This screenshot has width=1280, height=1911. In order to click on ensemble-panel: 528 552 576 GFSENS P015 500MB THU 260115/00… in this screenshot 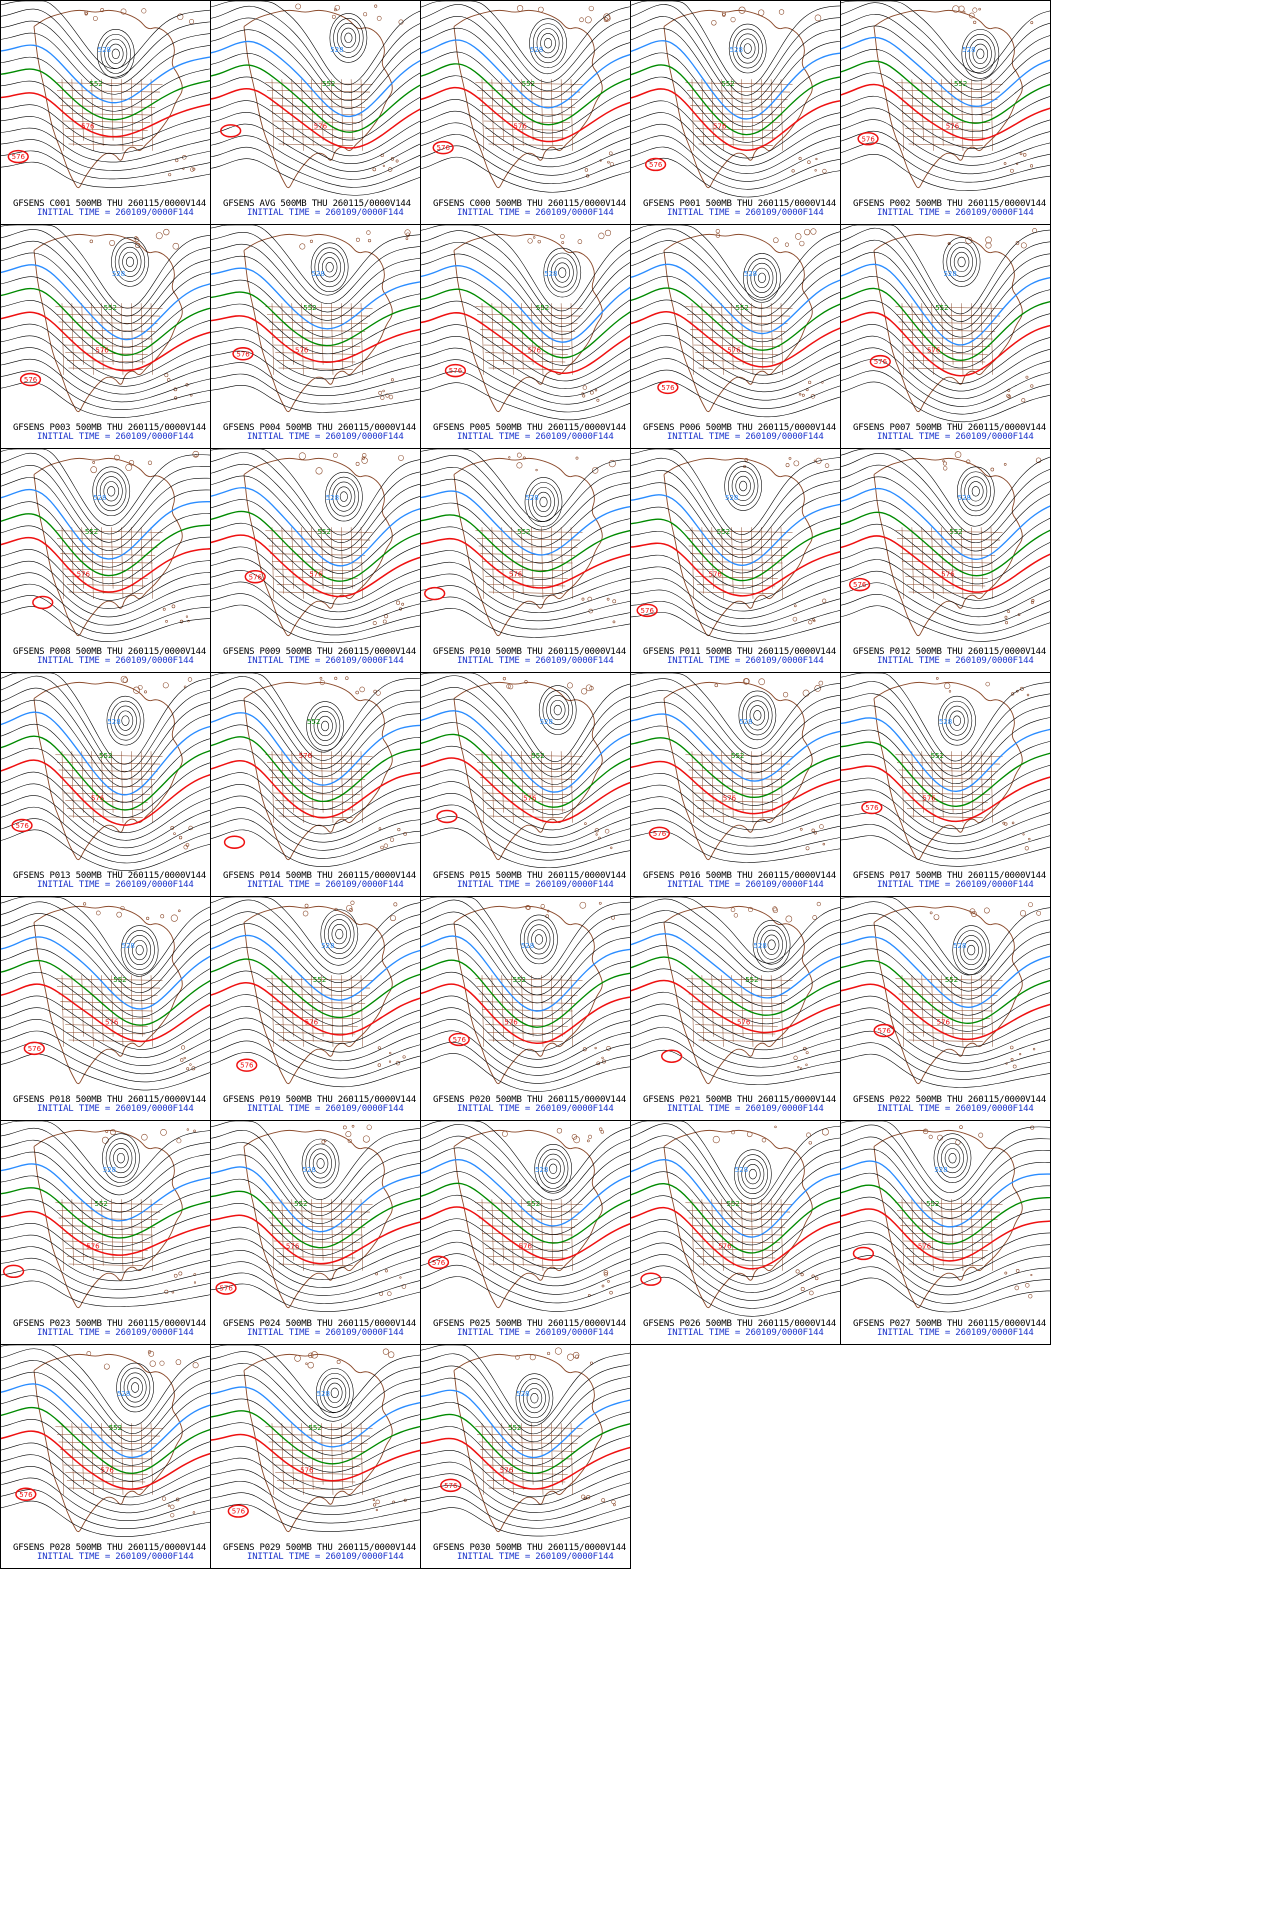, I will do `click(525, 784)`.